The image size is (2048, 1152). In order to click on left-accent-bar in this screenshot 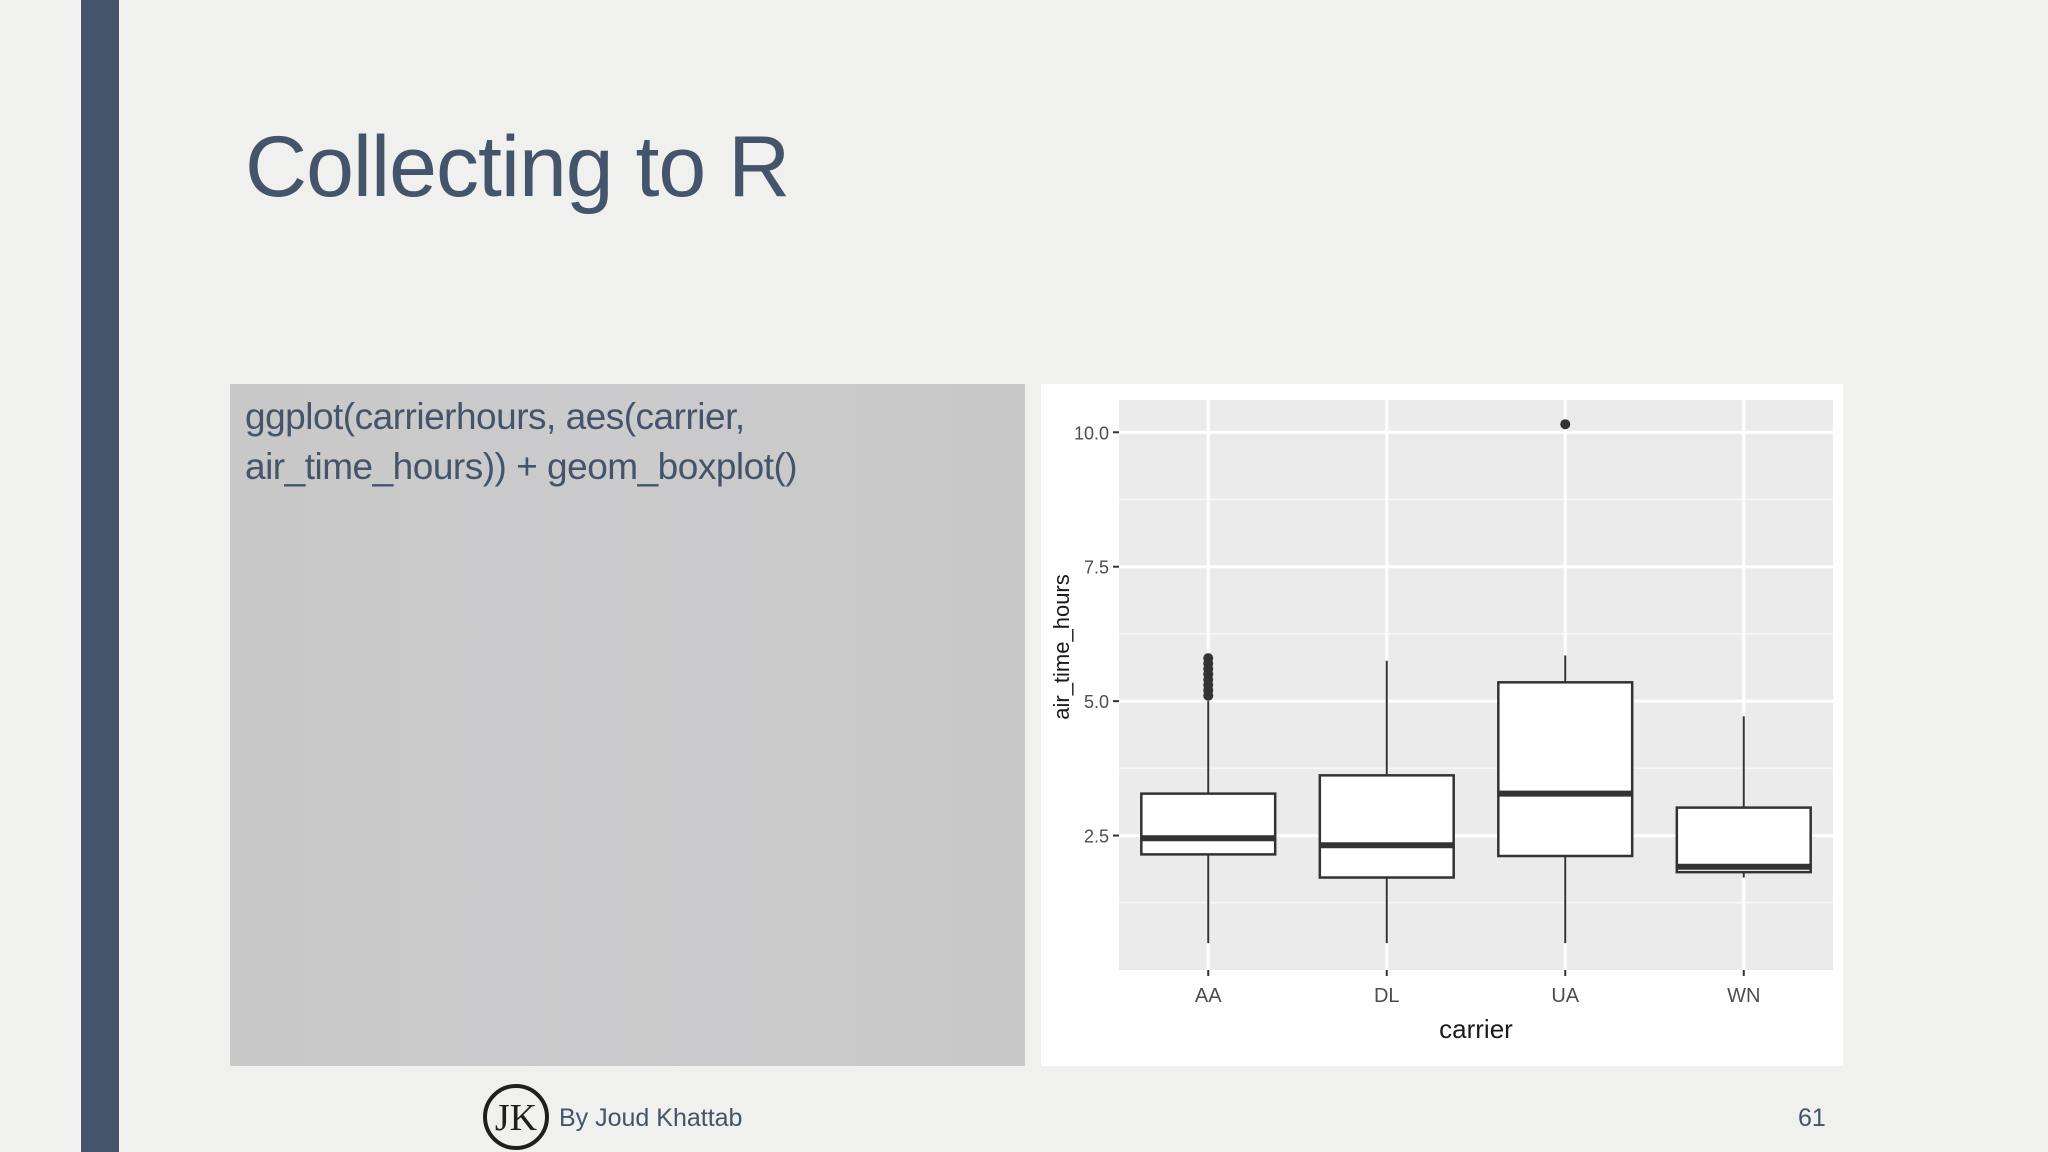, I will do `click(100, 576)`.